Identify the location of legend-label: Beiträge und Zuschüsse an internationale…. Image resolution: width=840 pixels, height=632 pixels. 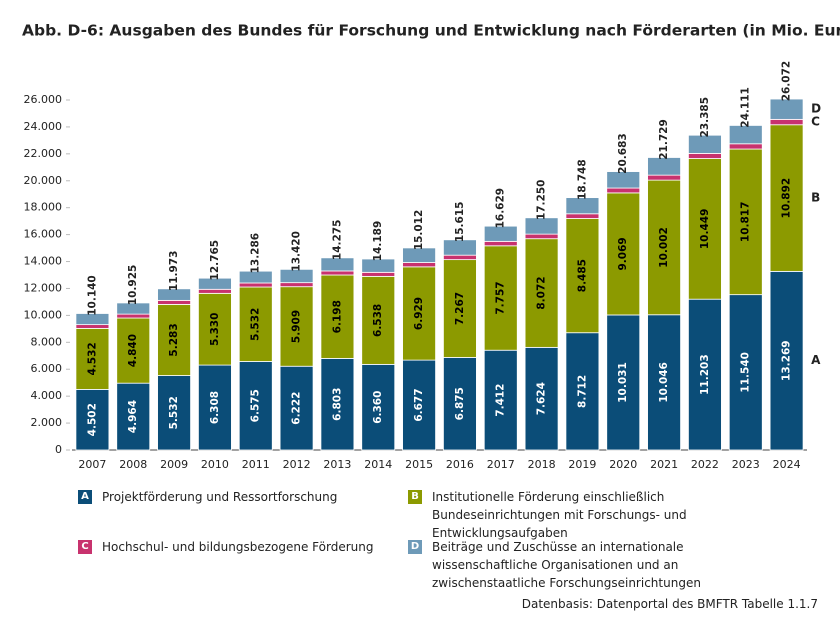
(566, 565).